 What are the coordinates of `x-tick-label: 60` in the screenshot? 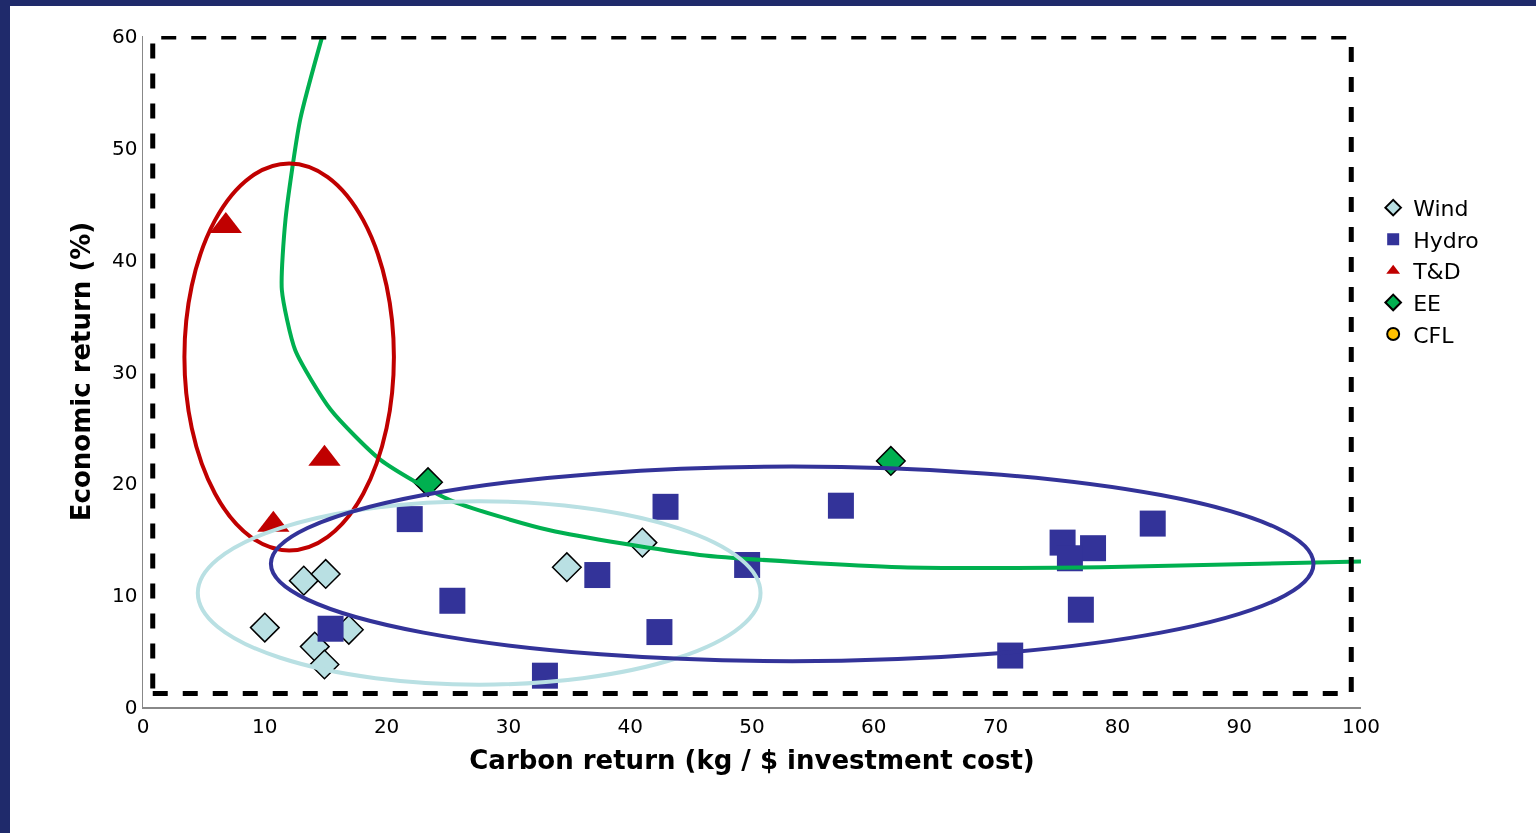 It's located at (874, 725).